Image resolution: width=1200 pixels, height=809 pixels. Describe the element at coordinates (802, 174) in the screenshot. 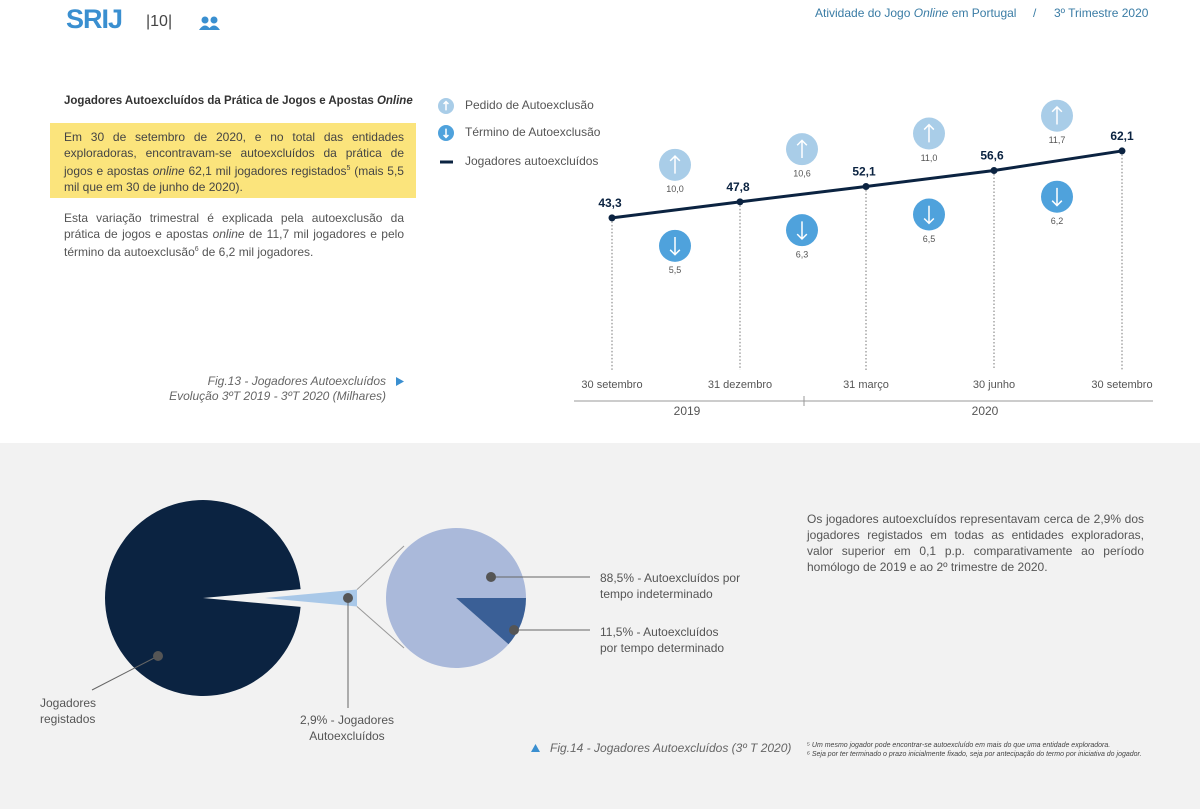

I see `value-label: 10,6` at that location.